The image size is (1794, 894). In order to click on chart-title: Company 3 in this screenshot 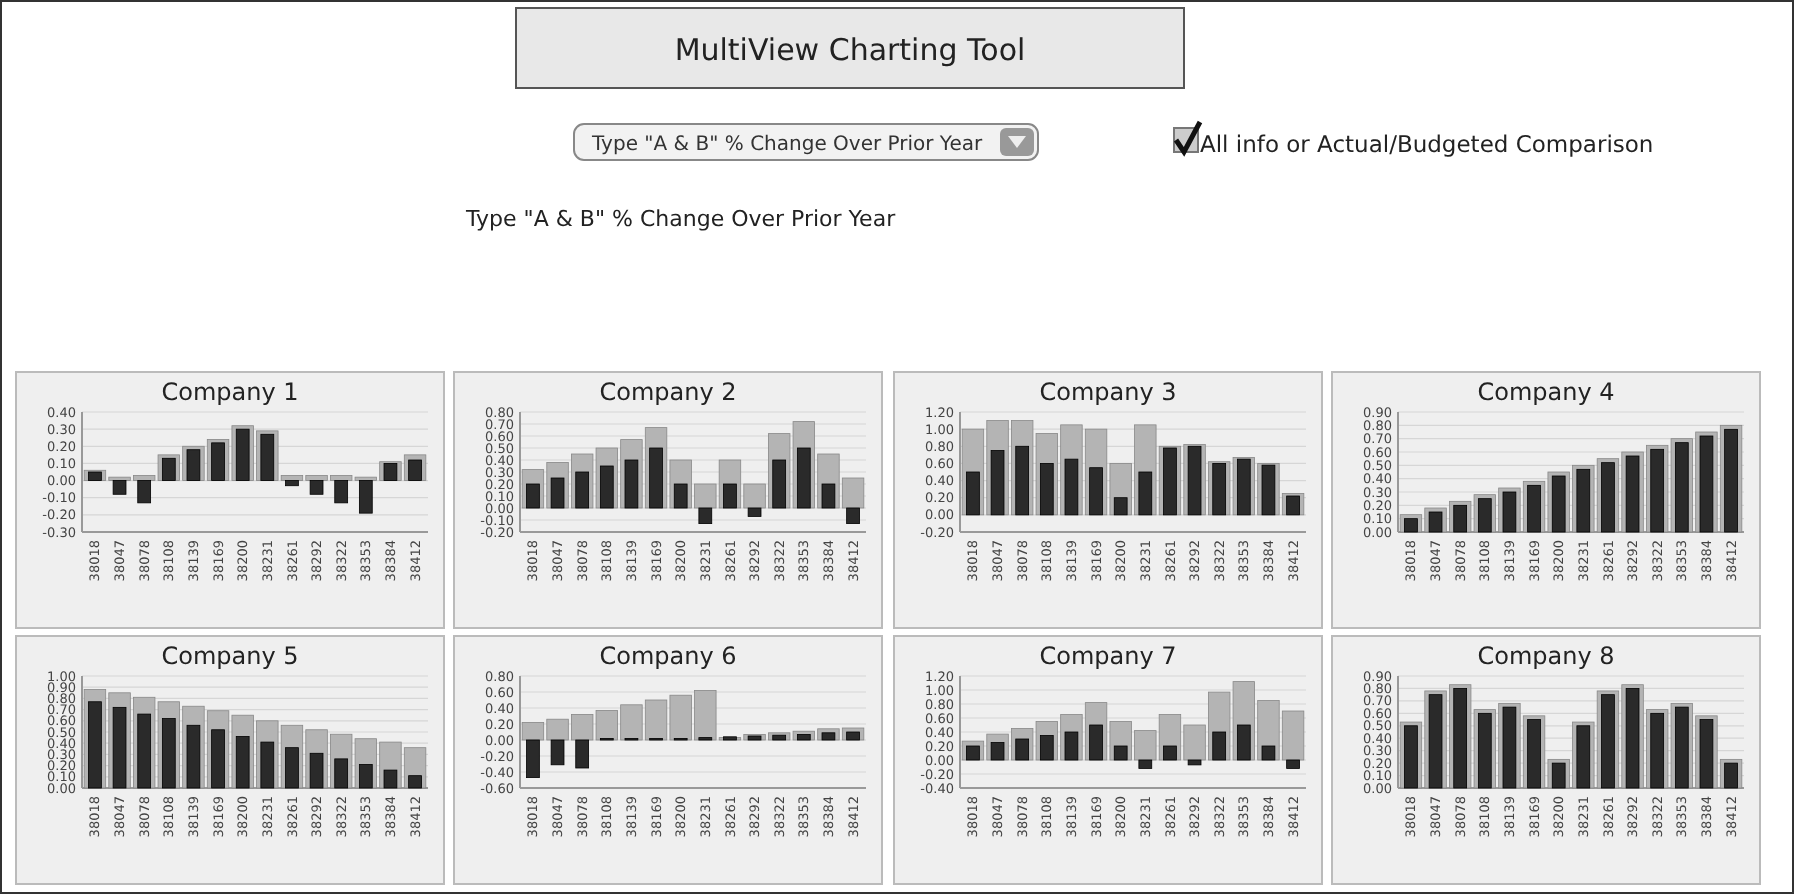, I will do `click(1108, 392)`.